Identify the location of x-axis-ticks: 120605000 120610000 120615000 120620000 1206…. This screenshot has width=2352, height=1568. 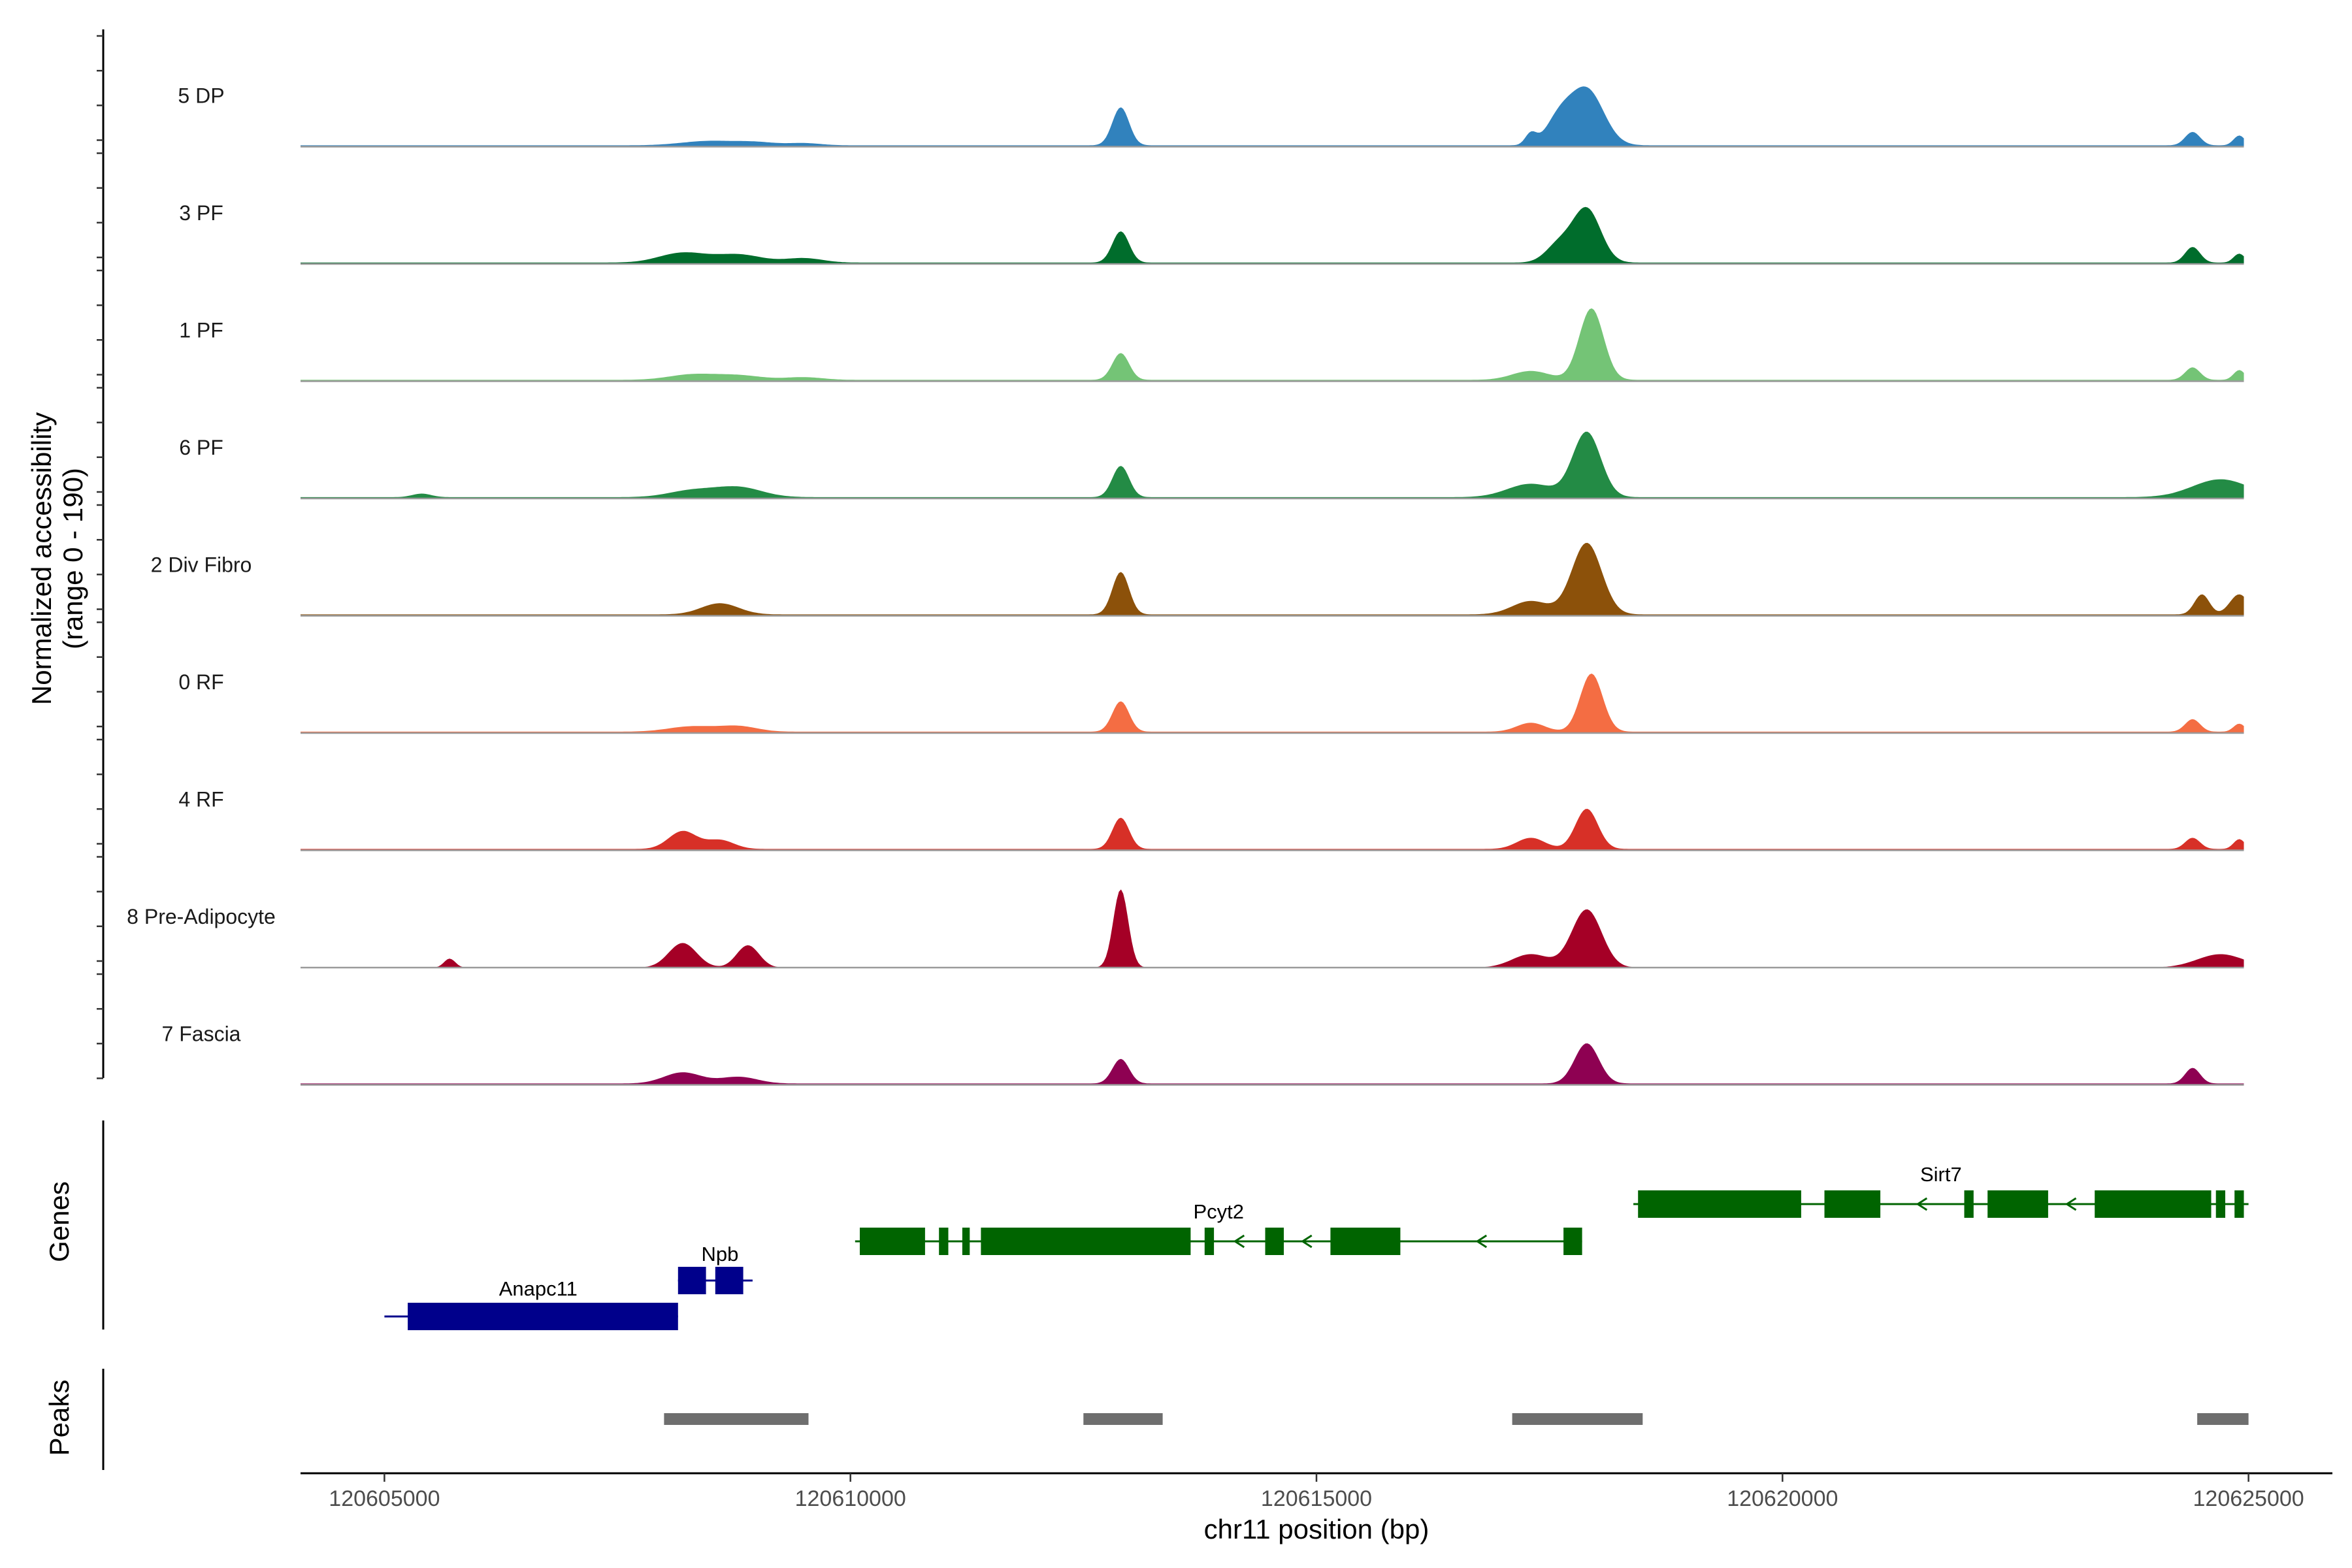
(1316, 1492).